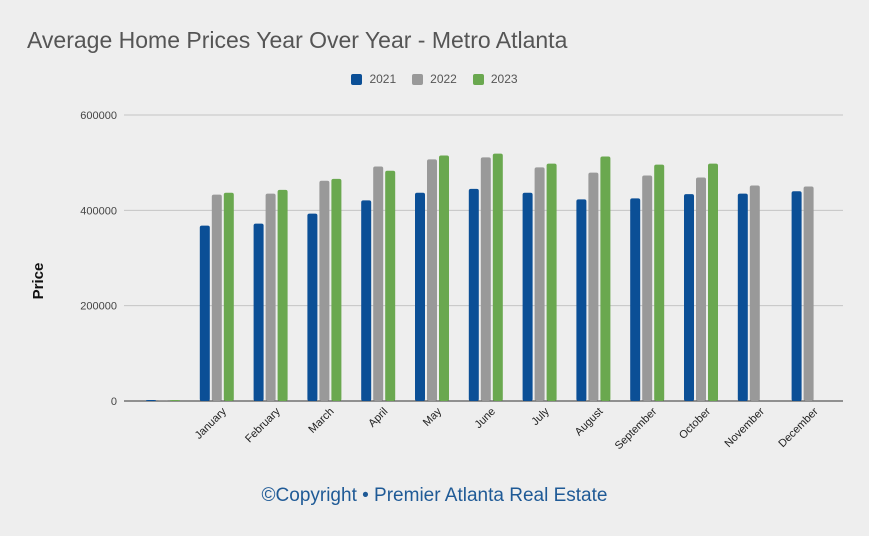 The image size is (869, 536). What do you see at coordinates (114, 402) in the screenshot?
I see `y-tick-label: 0` at bounding box center [114, 402].